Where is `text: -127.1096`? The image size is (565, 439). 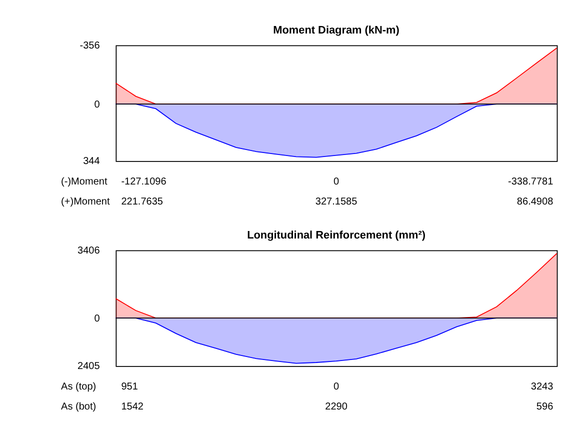
text: -127.1096 is located at coordinates (144, 182).